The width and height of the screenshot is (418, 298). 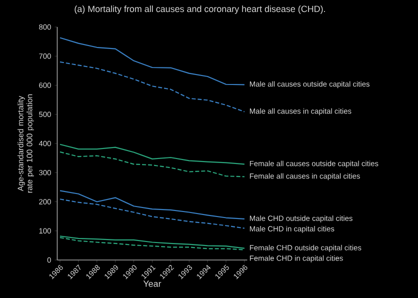 I want to click on chart-title: (a) Mortality from all causes and coronary heart disease (CHD)., so click(x=199, y=10).